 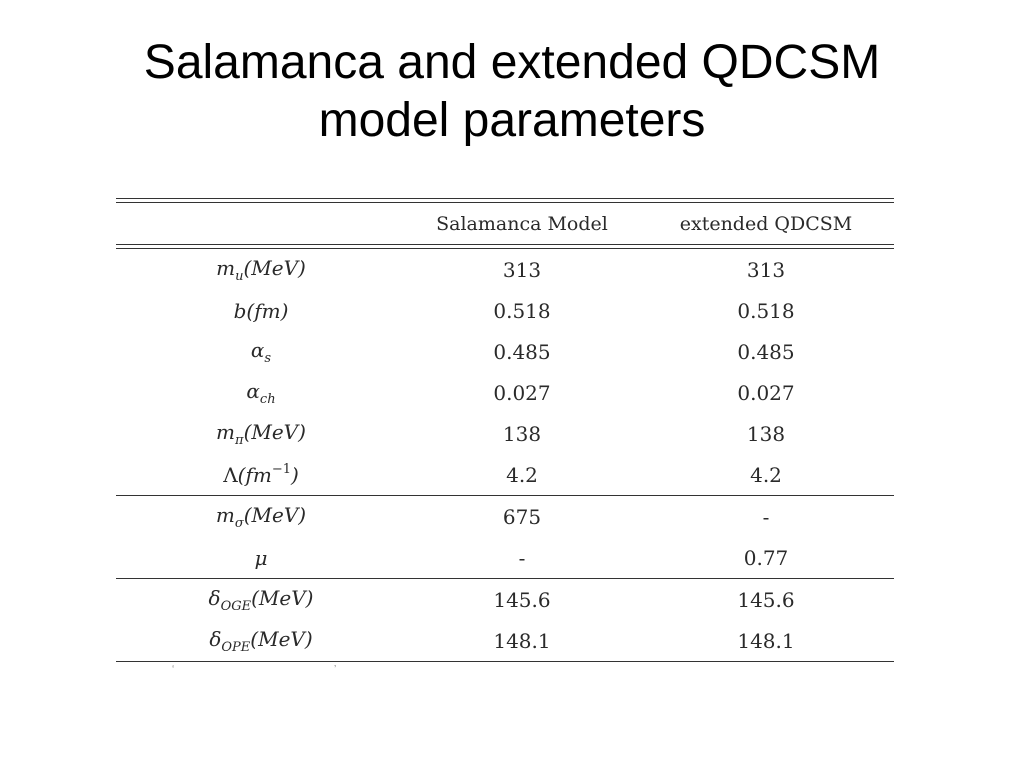 I want to click on salamanca-value: 145.6, so click(x=522, y=599).